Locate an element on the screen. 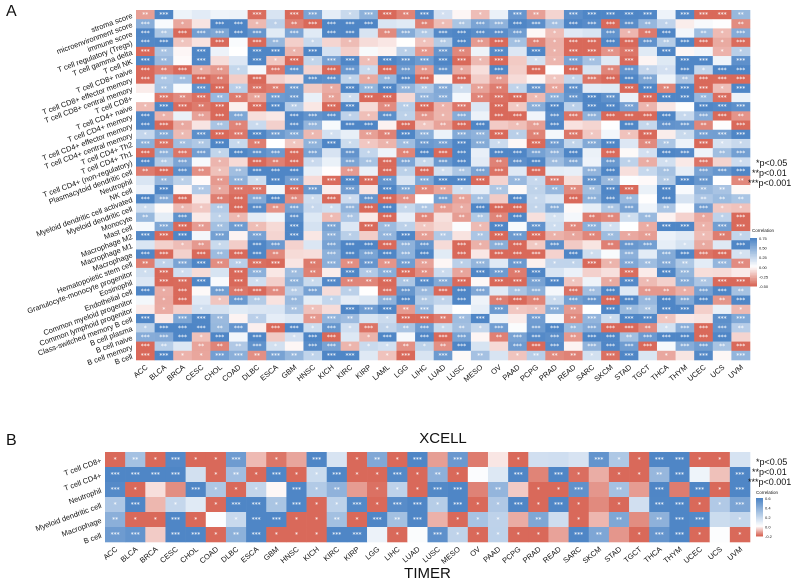  colorbar-tick-label: 0.75 is located at coordinates (763, 238).